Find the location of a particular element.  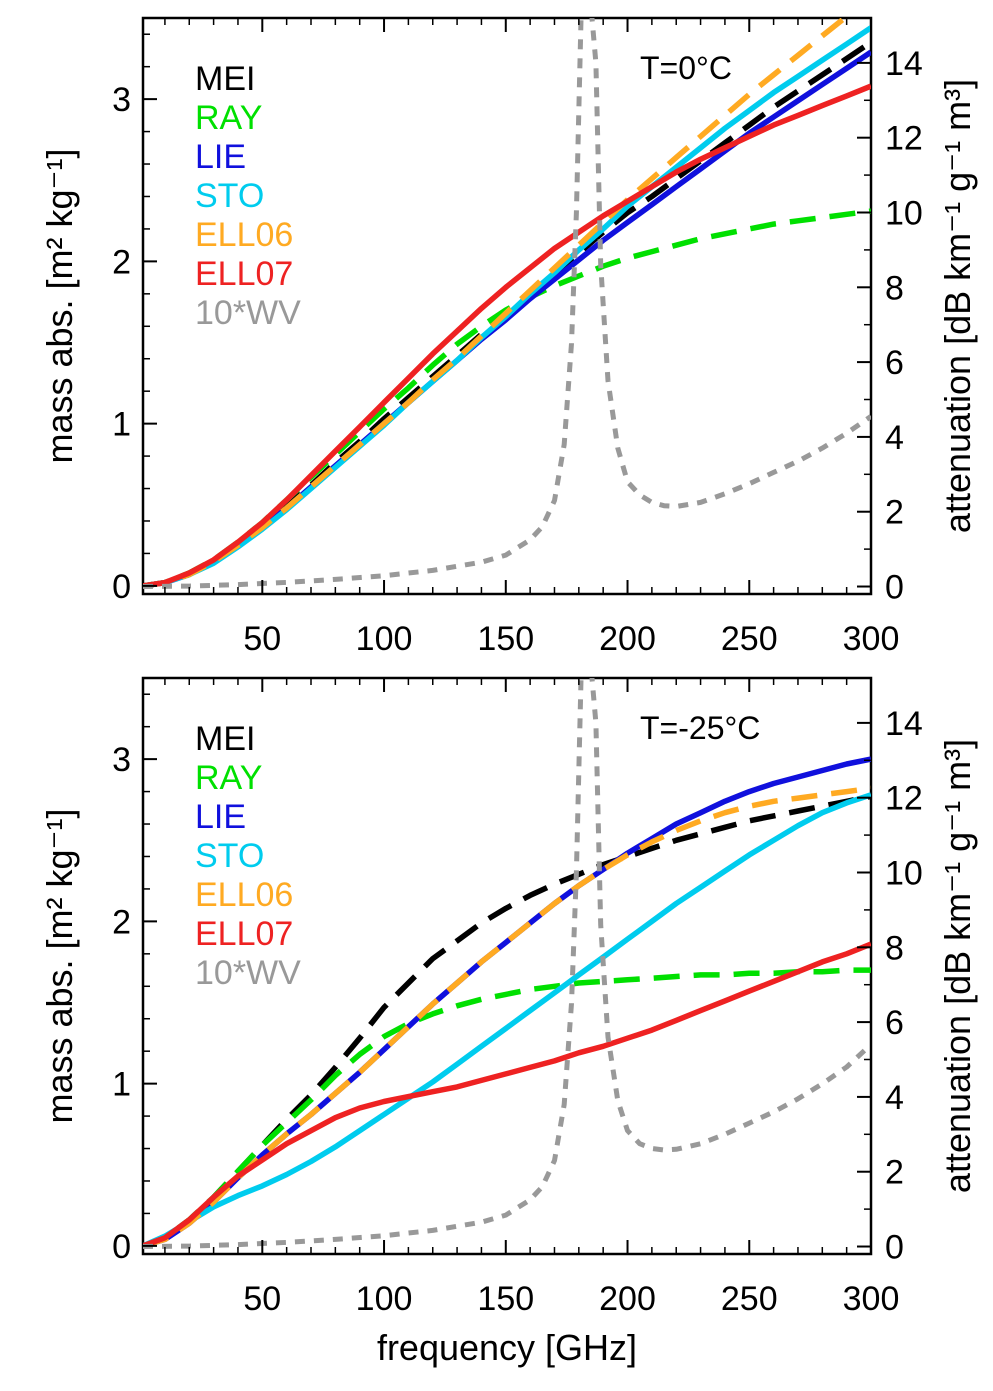

temperature-label: T=-25°C is located at coordinates (700, 728).